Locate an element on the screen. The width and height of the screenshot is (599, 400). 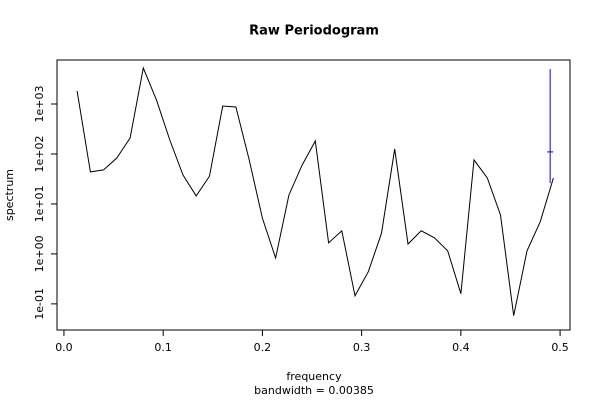
x-tick-label: 0.0 is located at coordinates (64, 347).